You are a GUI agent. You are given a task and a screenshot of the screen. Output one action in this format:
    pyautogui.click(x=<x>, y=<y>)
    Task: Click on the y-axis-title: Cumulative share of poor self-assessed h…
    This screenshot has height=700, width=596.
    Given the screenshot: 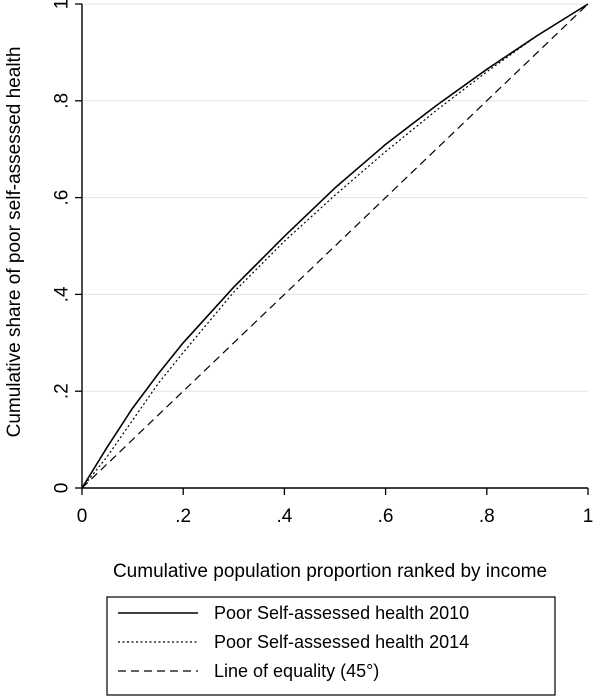 What is the action you would take?
    pyautogui.click(x=14, y=242)
    